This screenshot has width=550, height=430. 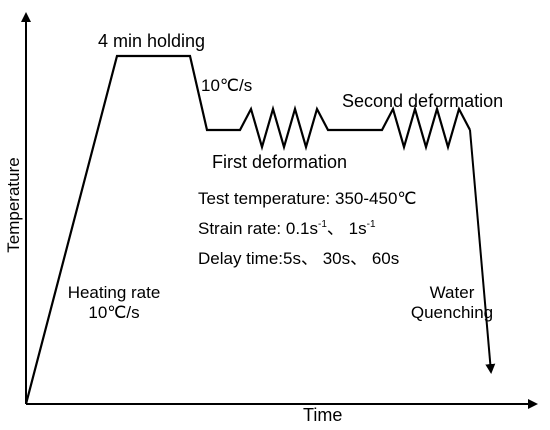 I want to click on strain-rate-text: Strain rate: 0.1s-1、 1s-1, so click(x=287, y=229).